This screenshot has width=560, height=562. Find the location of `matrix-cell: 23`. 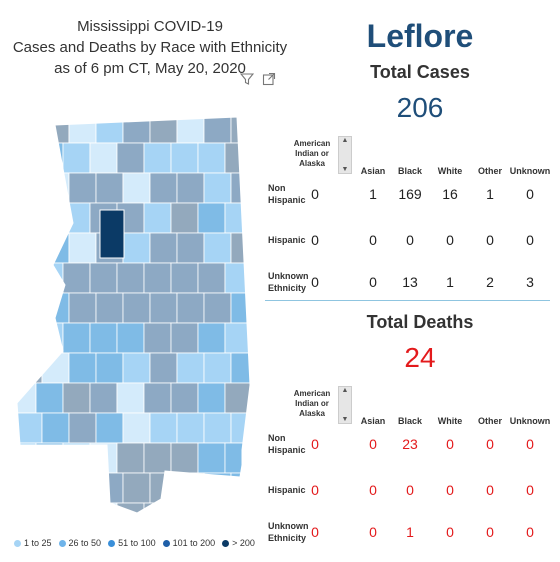

matrix-cell: 23 is located at coordinates (410, 444).